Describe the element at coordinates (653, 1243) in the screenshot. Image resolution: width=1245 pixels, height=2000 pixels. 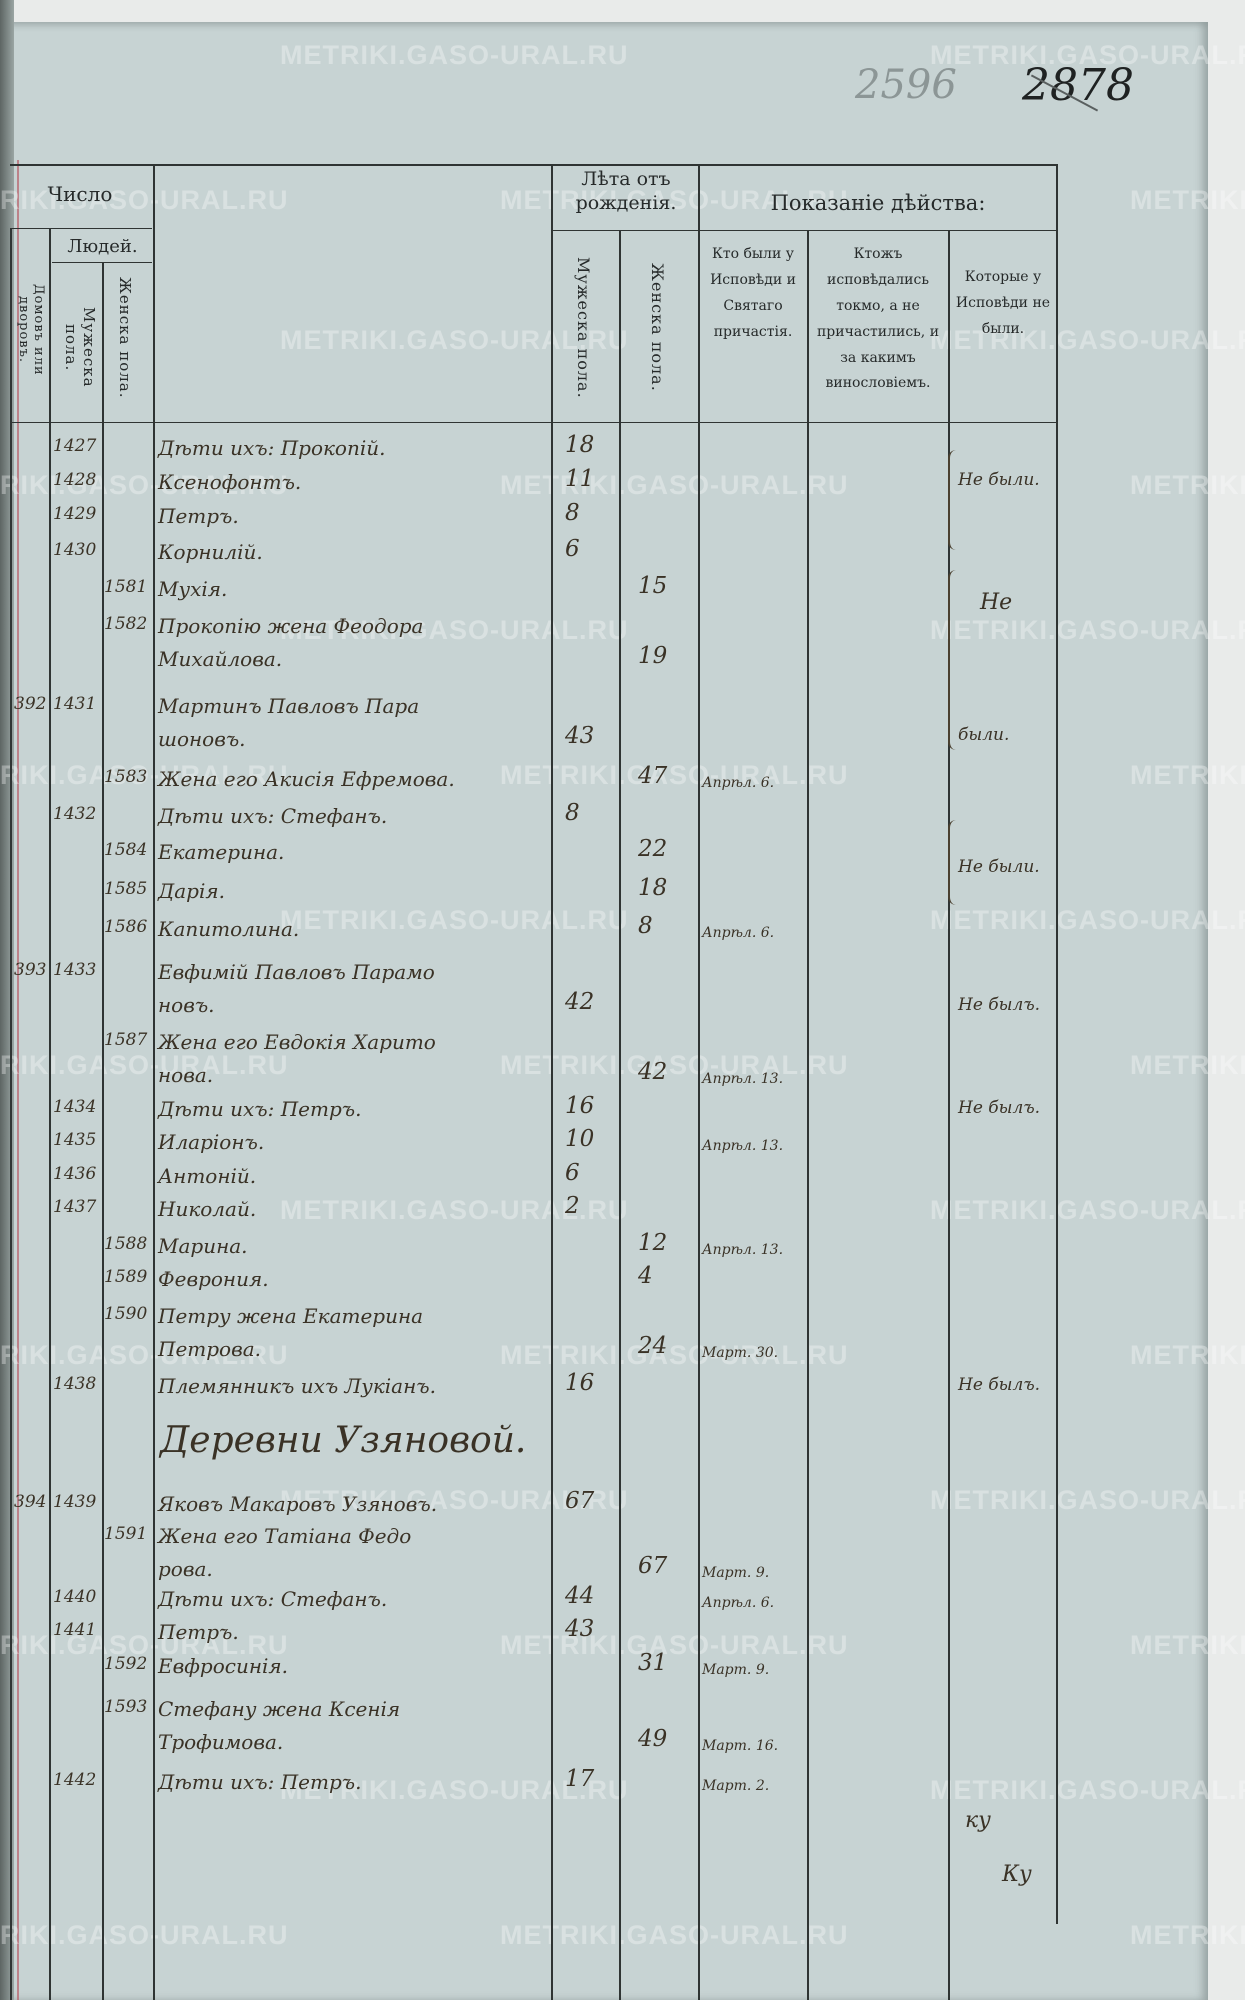
I see `female-age: 12` at that location.